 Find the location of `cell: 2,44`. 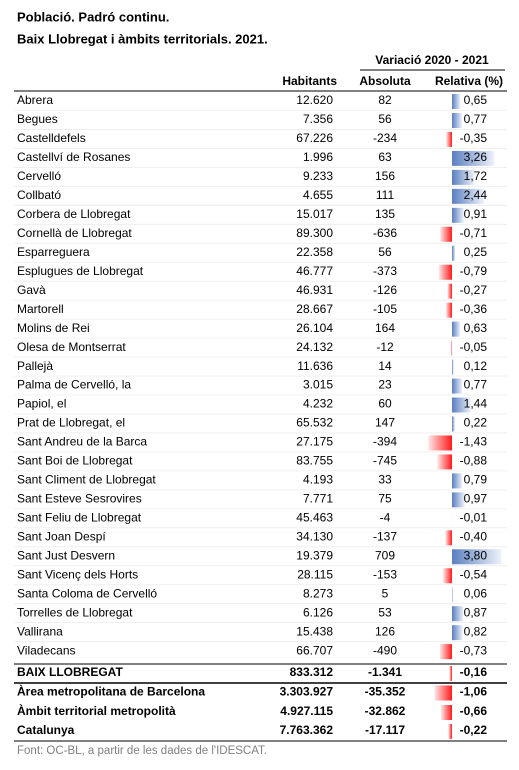

cell: 2,44 is located at coordinates (476, 195).